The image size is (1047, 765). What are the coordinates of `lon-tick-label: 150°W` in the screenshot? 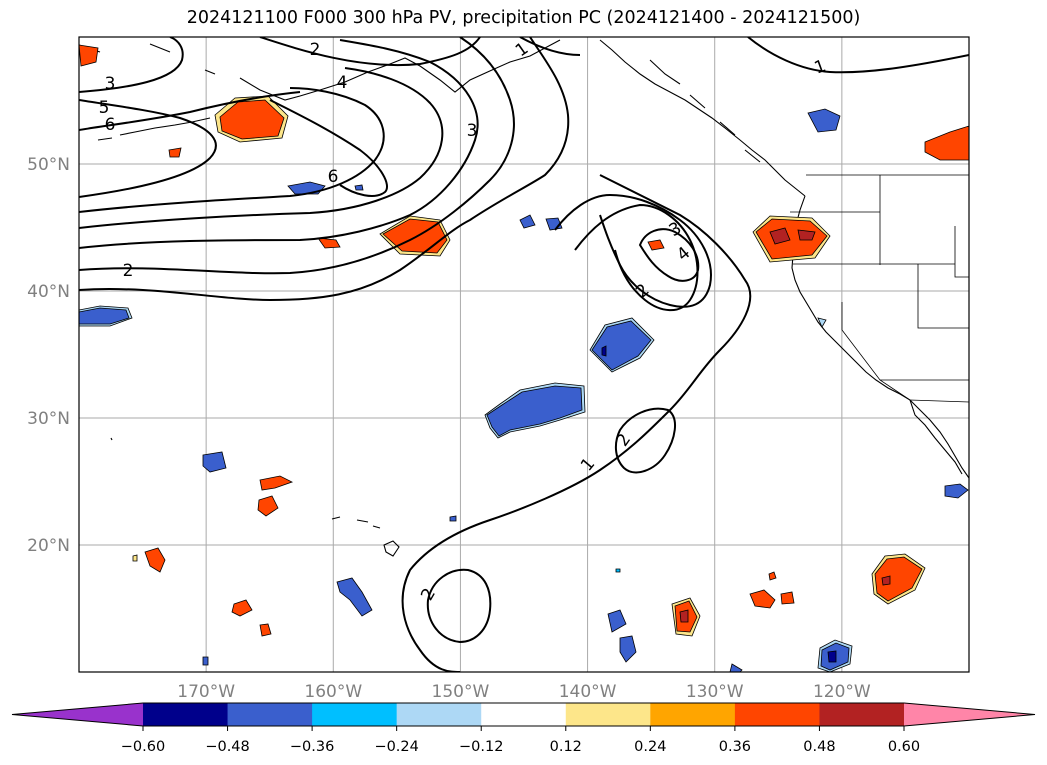 It's located at (461, 692).